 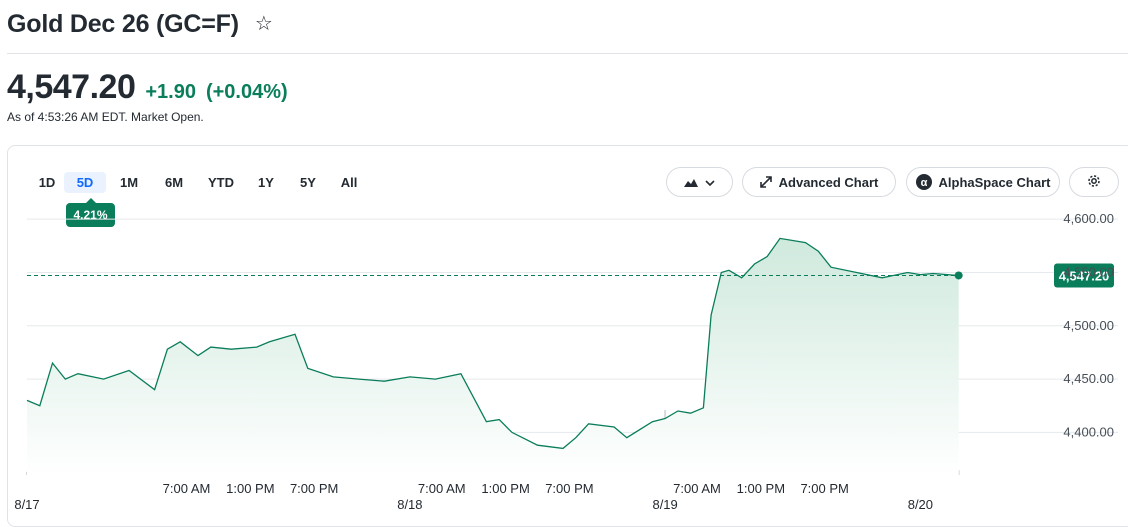 I want to click on chevron-down-icon, so click(x=710, y=182).